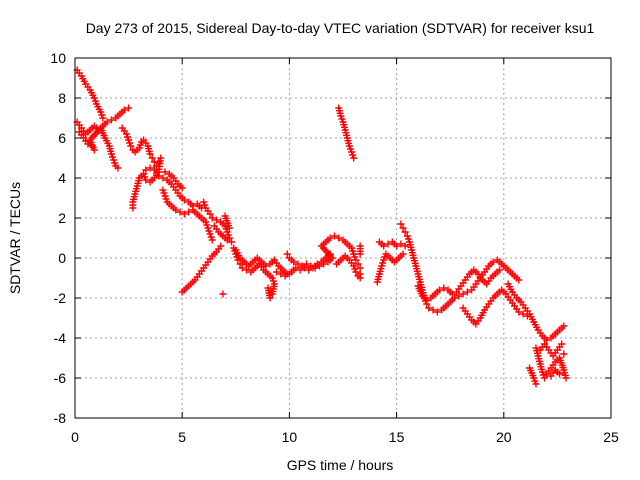  What do you see at coordinates (611, 437) in the screenshot?
I see `x-tick-label: 25` at bounding box center [611, 437].